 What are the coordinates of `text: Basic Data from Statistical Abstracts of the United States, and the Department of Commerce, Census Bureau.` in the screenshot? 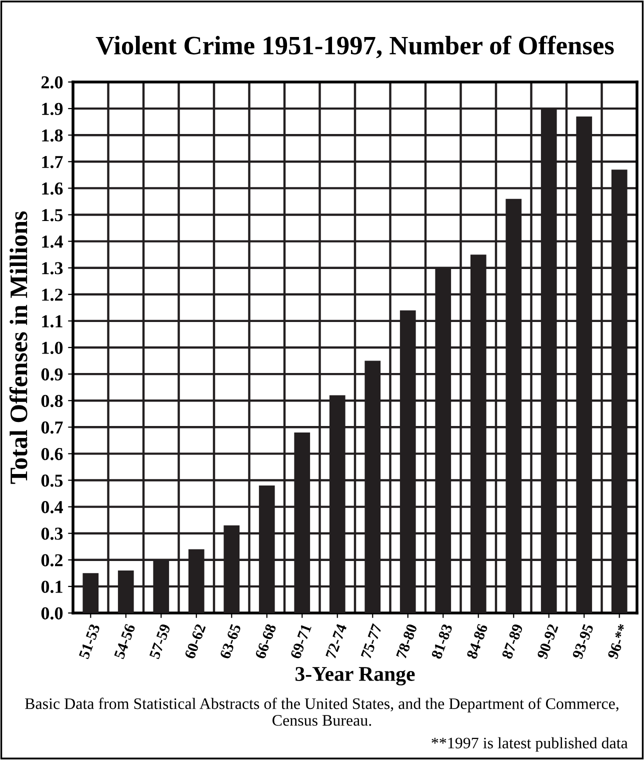 It's located at (321, 712).